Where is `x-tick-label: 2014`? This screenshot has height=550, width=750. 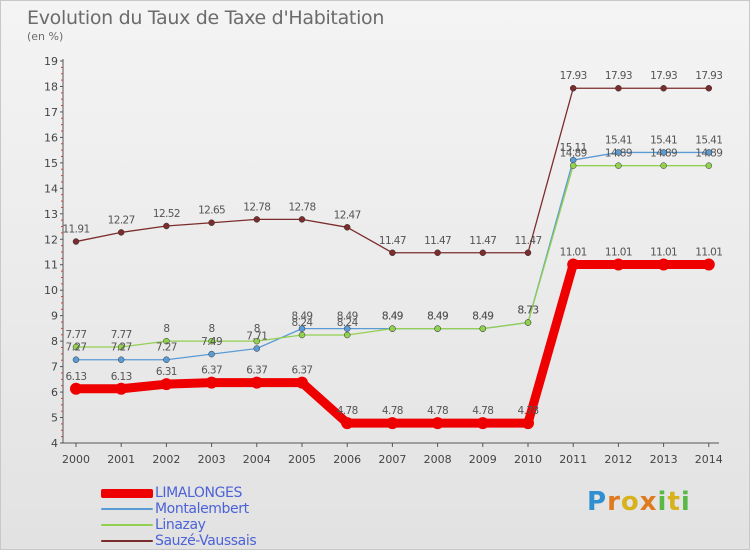
x-tick-label: 2014 is located at coordinates (709, 459).